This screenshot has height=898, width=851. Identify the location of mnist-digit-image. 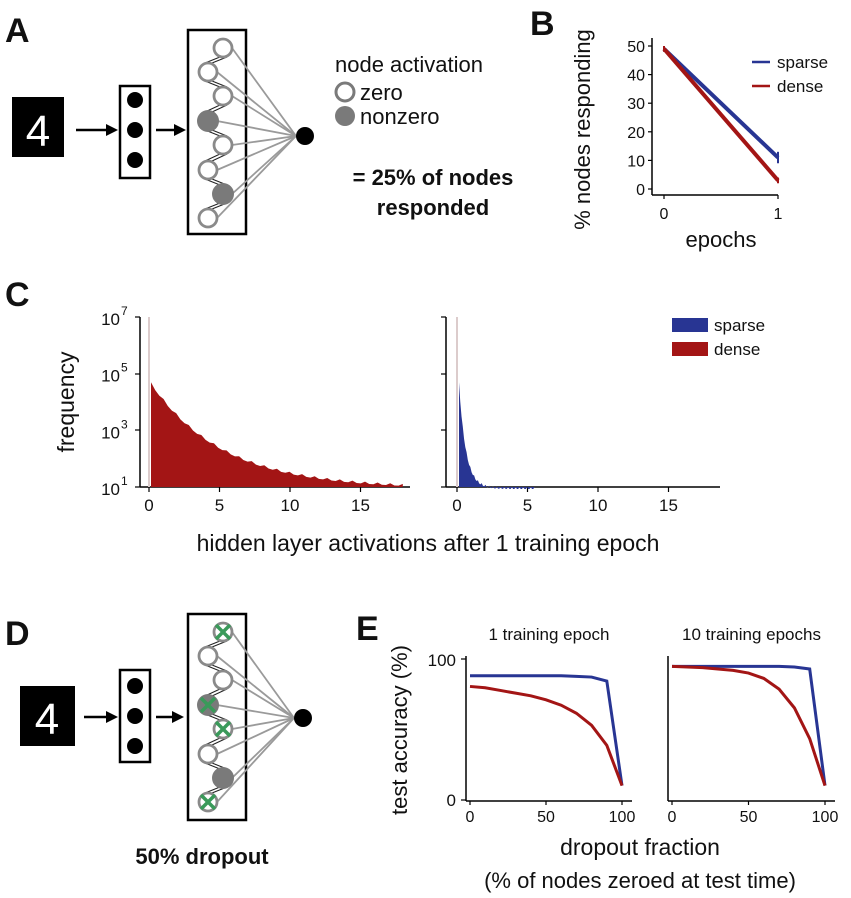
(38, 127).